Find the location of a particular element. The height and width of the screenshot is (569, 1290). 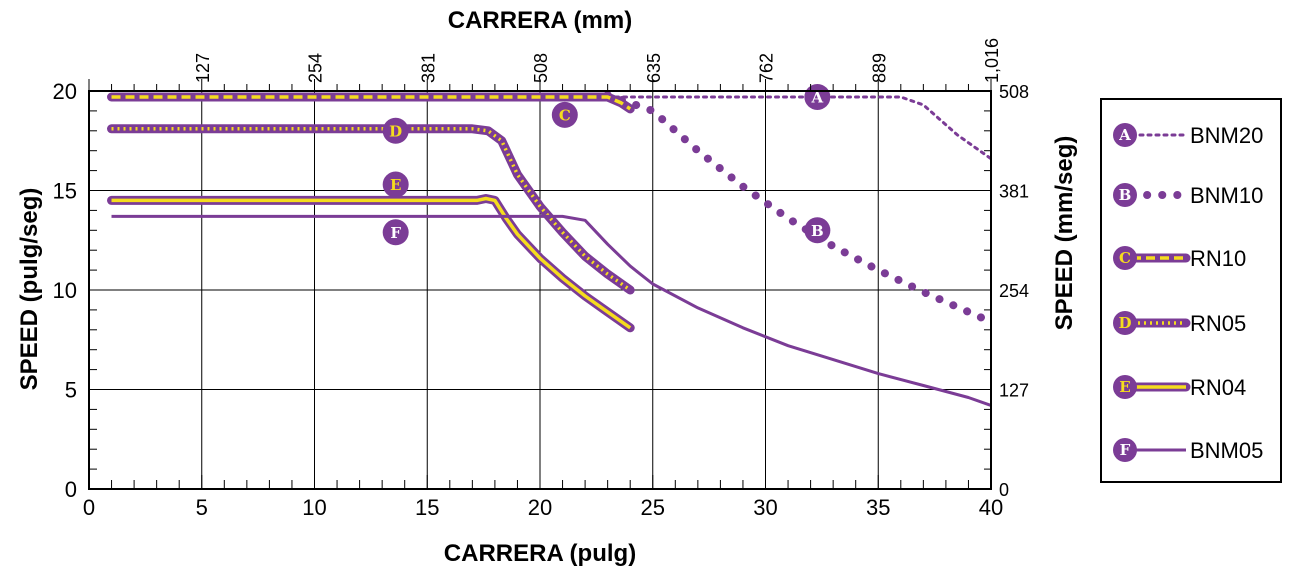

legend-badge-letter: F is located at coordinates (1125, 450).